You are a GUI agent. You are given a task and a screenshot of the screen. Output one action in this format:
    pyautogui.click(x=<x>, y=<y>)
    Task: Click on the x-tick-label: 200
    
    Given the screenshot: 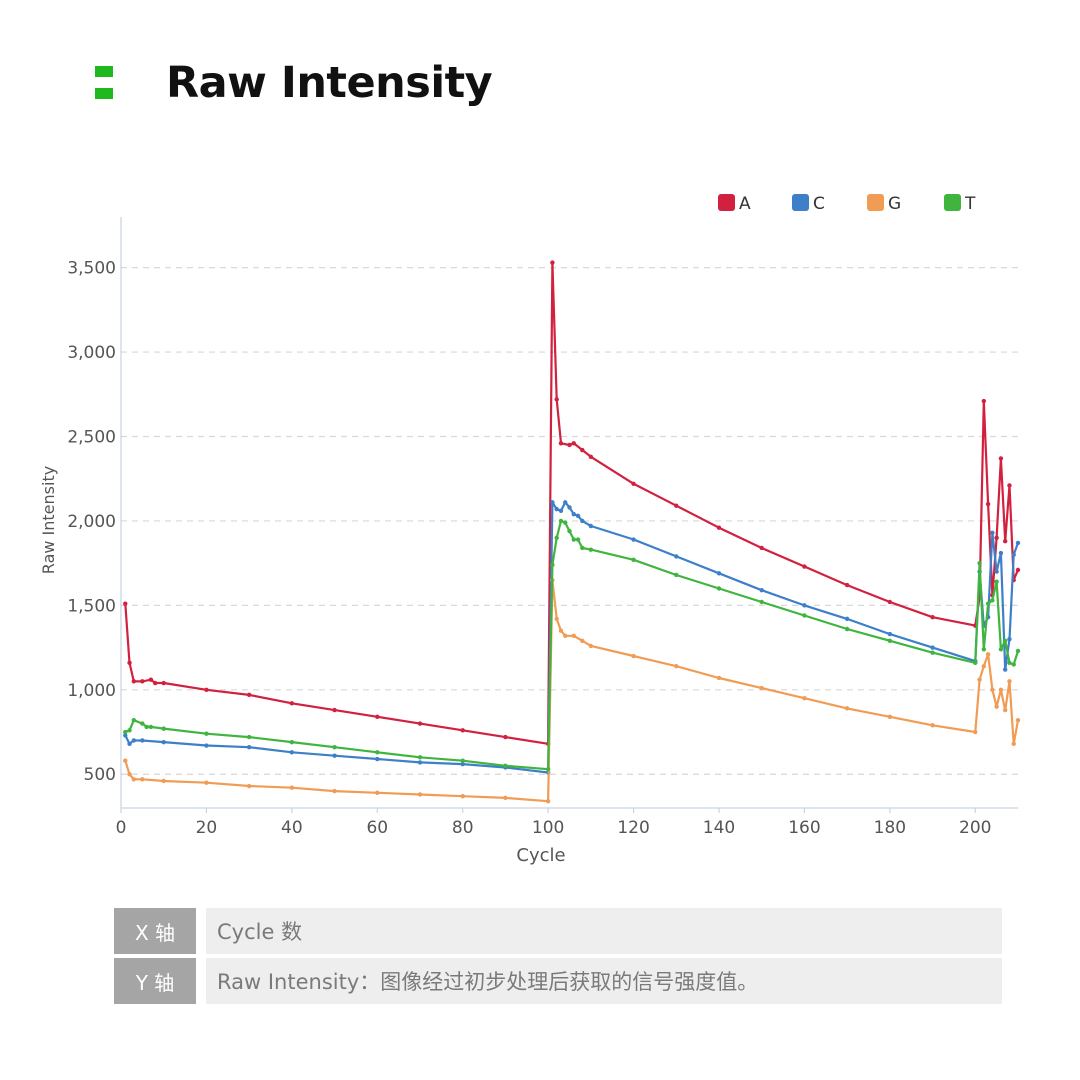 What is the action you would take?
    pyautogui.click(x=975, y=828)
    